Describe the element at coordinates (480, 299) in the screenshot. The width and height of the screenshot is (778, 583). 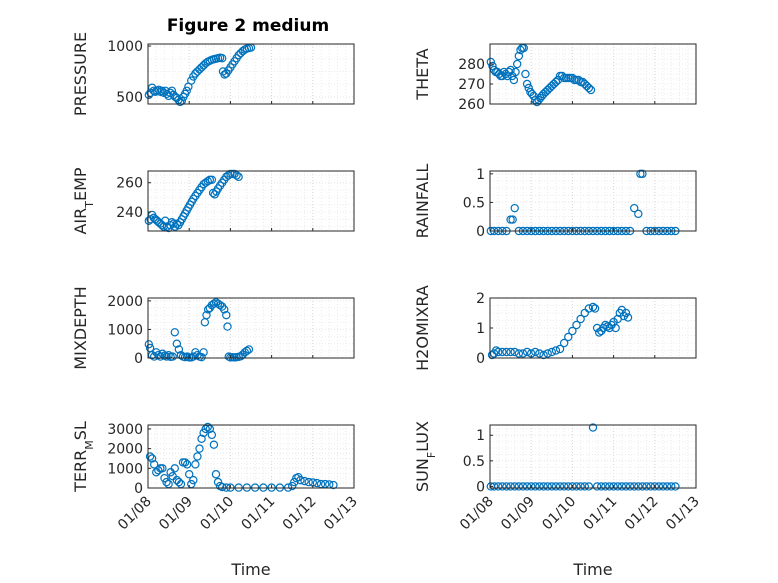
I see `y-tick-label: 2` at that location.